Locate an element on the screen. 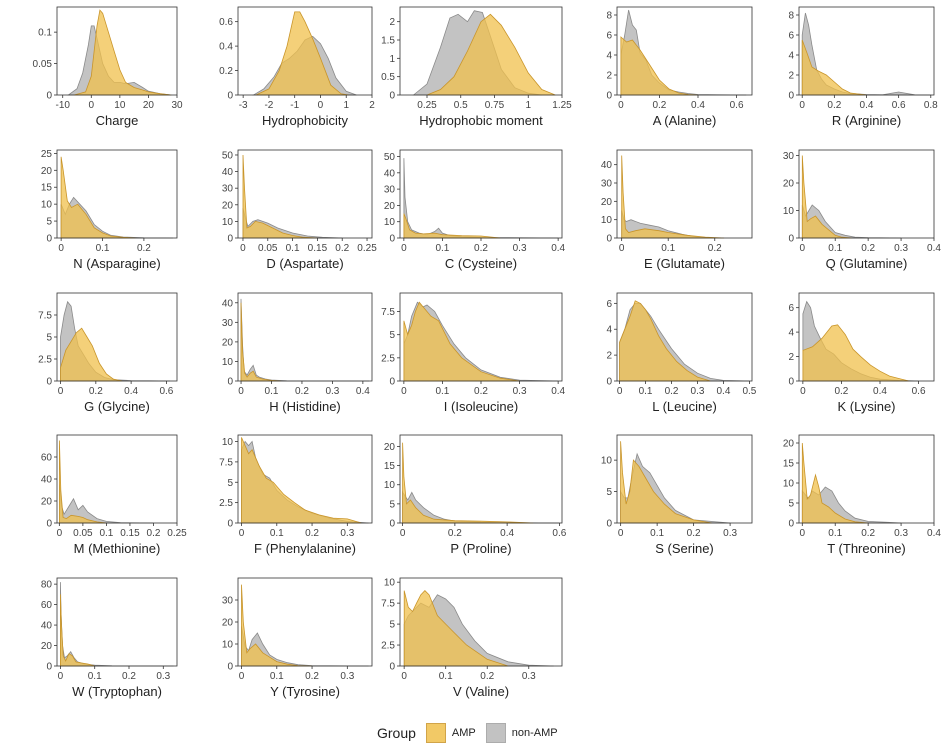  y-tick-label: 1 is located at coordinates (392, 59).